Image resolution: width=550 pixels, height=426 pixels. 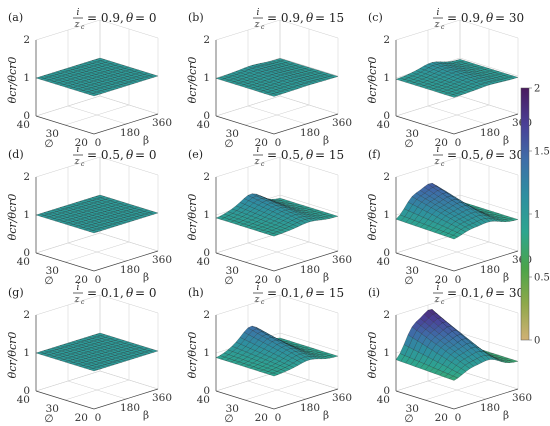 I want to click on colorbar-tick-label: 1, so click(x=537, y=215).